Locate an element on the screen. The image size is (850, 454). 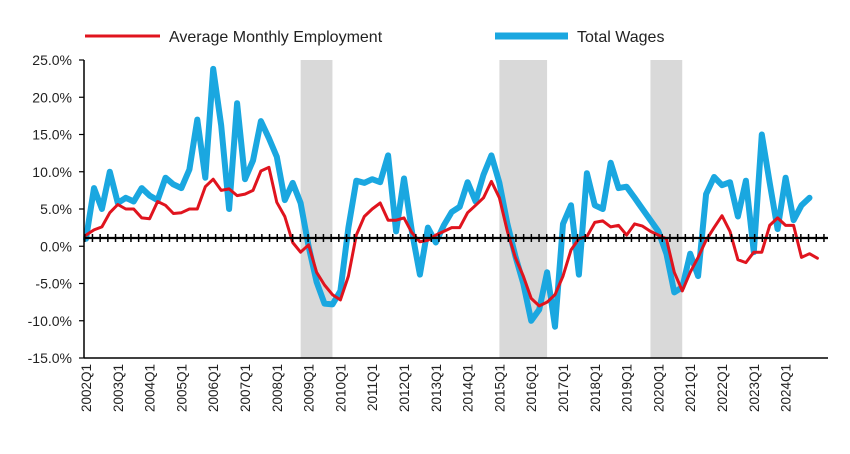
x-tick-label: 2023Q1 is located at coordinates (754, 388).